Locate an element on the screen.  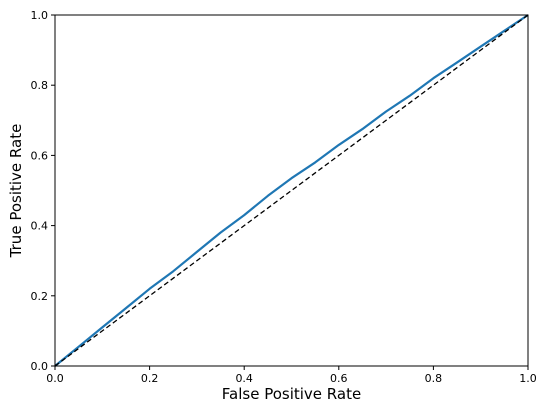
x-tick-label: 0.4 is located at coordinates (244, 378).